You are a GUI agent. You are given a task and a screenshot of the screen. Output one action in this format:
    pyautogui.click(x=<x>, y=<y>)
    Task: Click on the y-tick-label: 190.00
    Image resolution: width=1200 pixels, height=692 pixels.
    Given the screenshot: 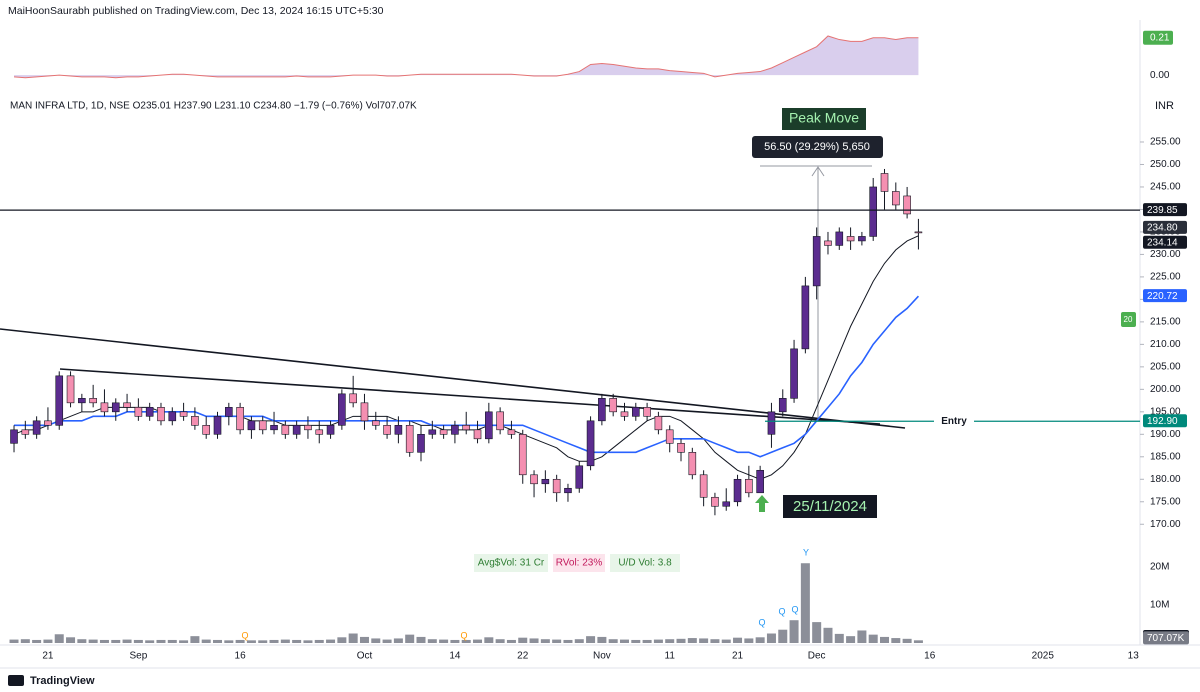 What is the action you would take?
    pyautogui.click(x=1165, y=434)
    